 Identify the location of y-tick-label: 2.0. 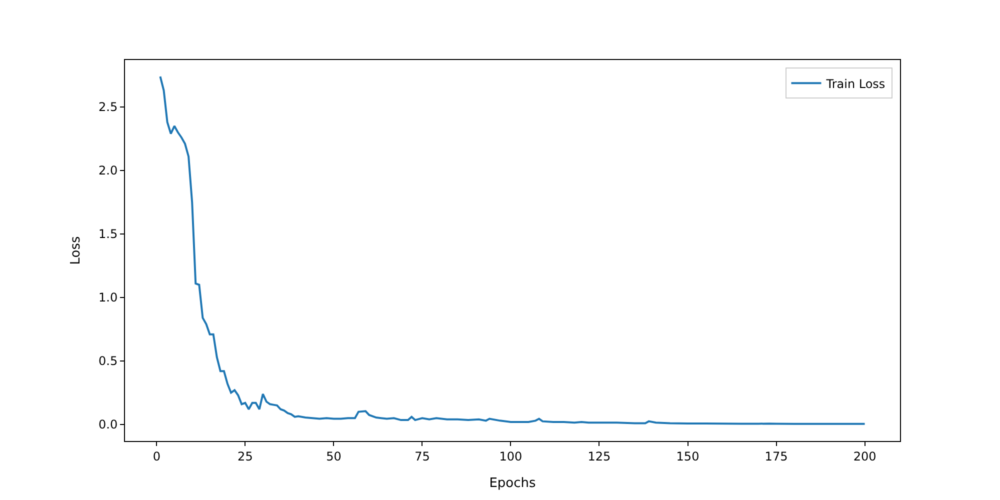
(108, 171).